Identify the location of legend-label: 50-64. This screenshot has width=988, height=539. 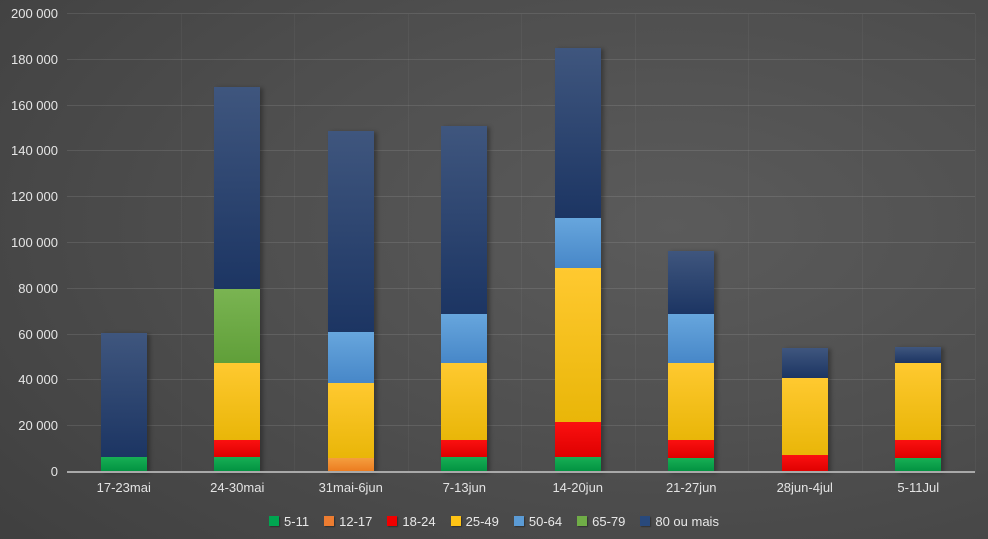
(545, 521).